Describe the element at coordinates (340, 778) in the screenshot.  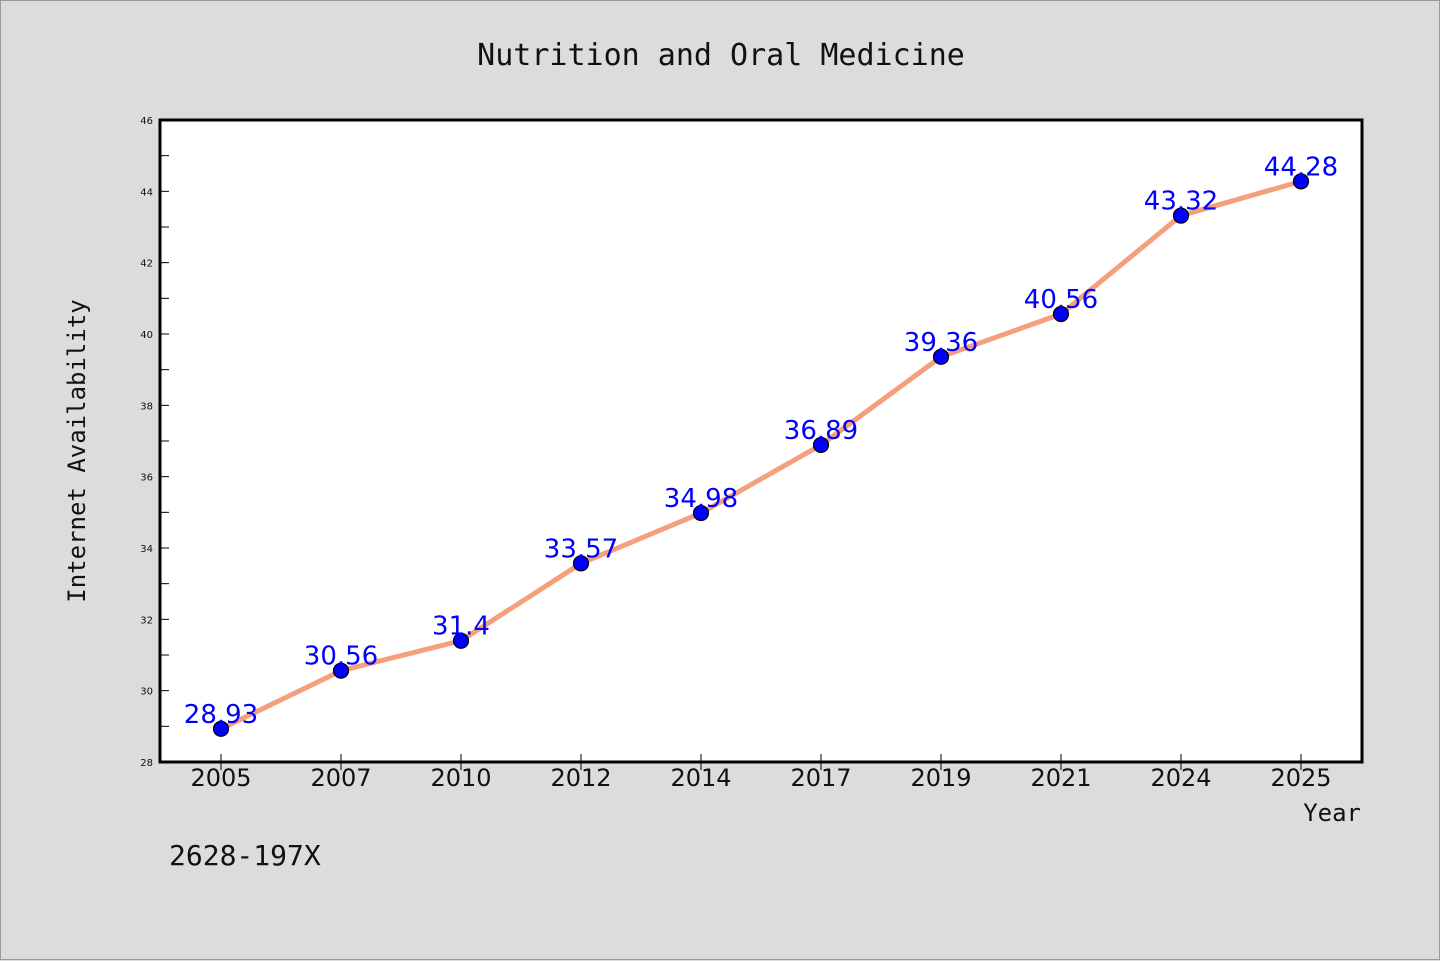
I see `x-tick-label: 2007` at that location.